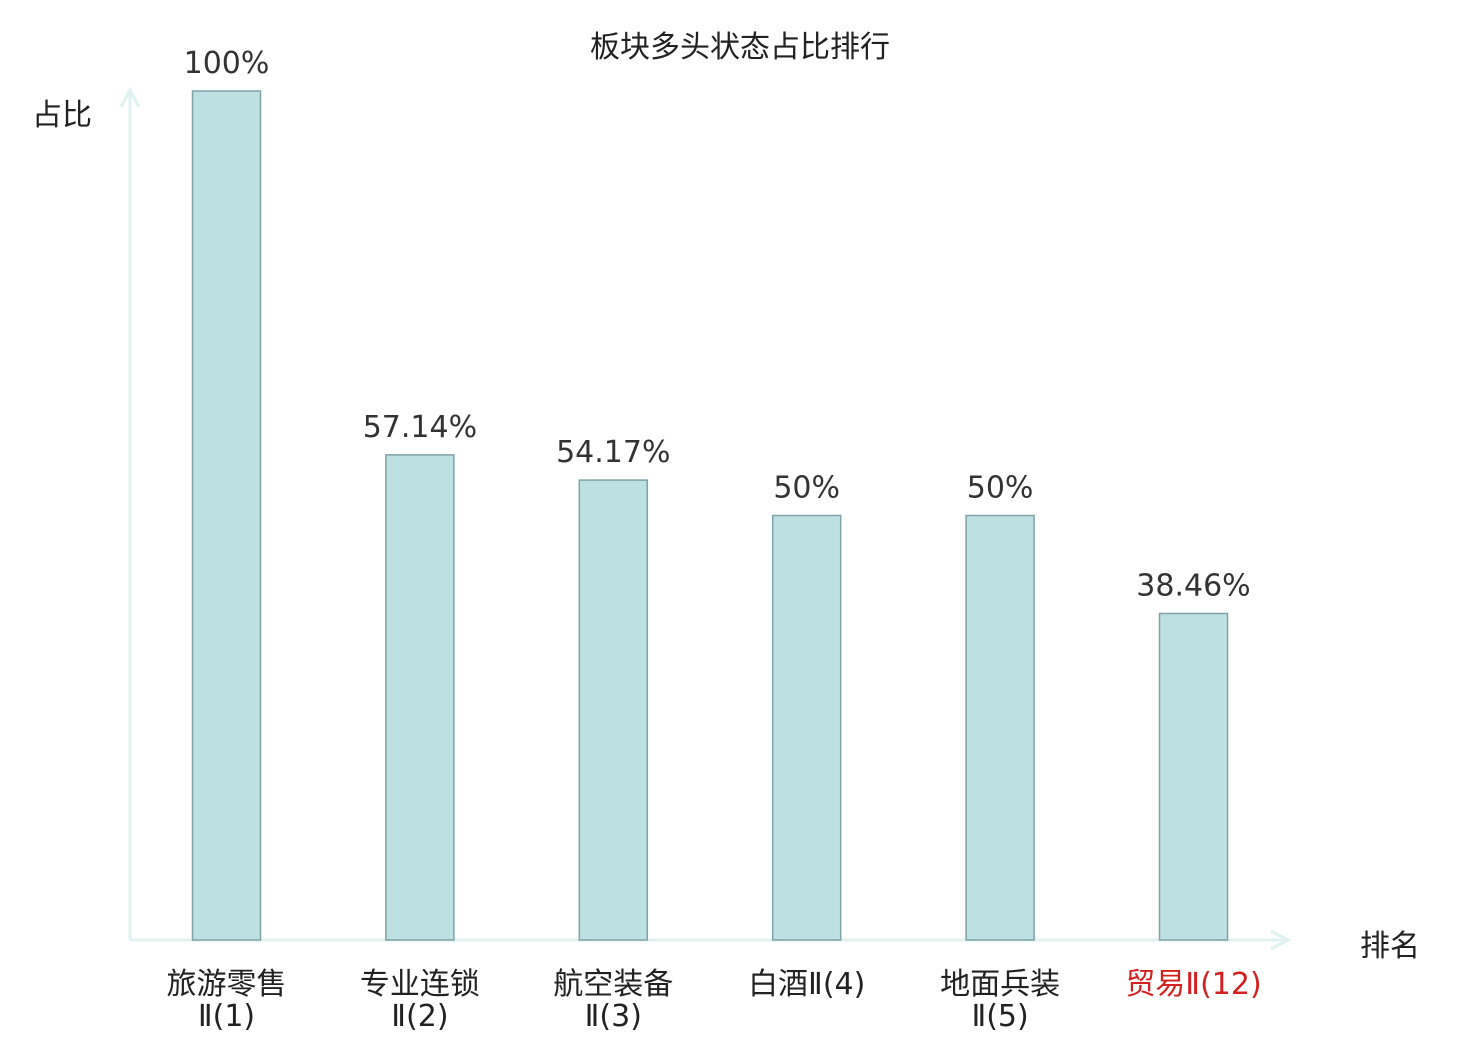 This screenshot has height=1040, width=1480. What do you see at coordinates (420, 427) in the screenshot?
I see `data-label: 57.14%` at bounding box center [420, 427].